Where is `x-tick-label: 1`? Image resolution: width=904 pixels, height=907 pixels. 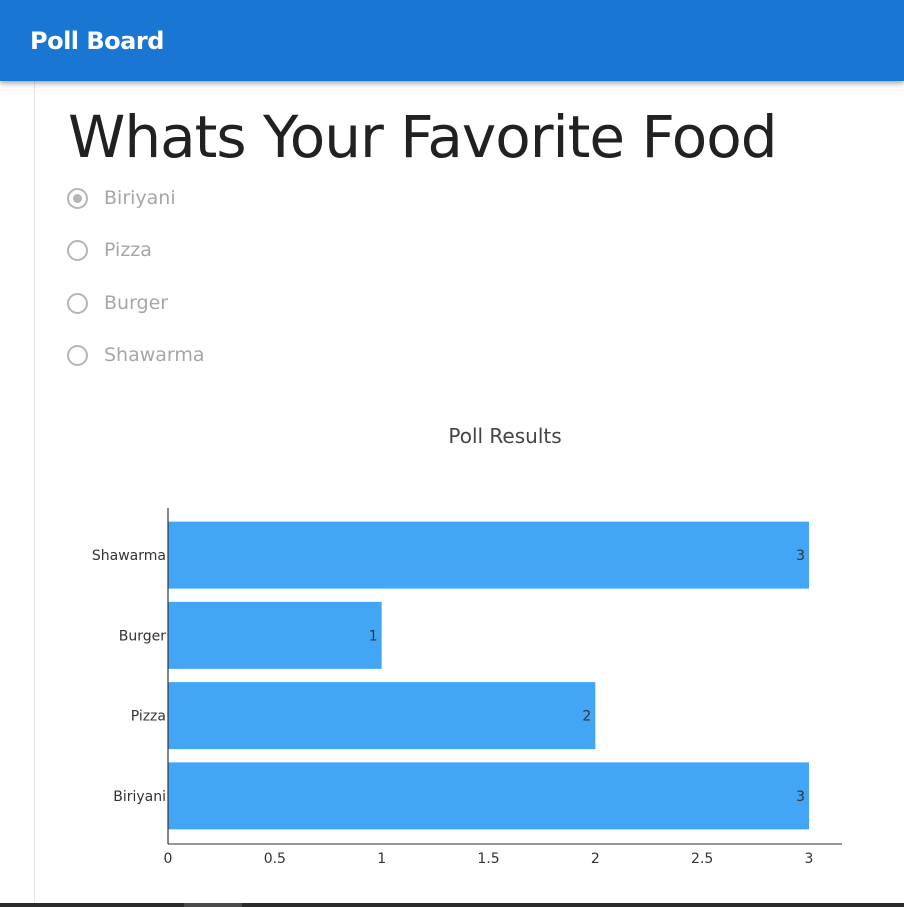
x-tick-label: 1 is located at coordinates (381, 859).